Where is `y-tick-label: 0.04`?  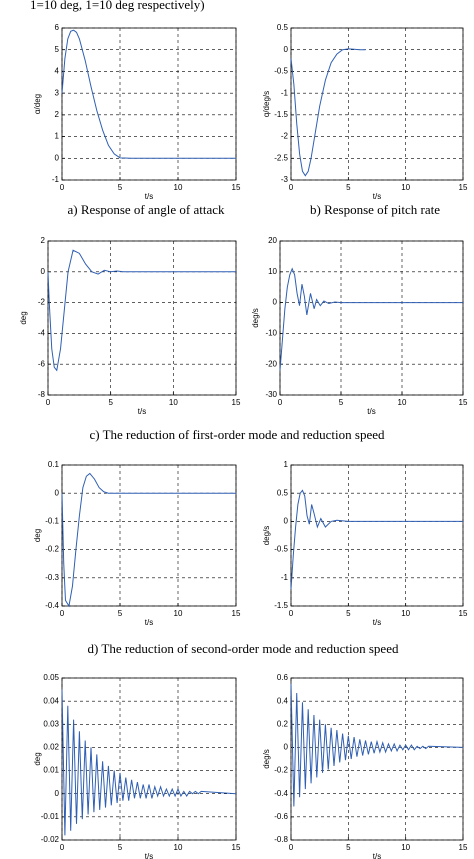
y-tick-label: 0.04 is located at coordinates (51, 700).